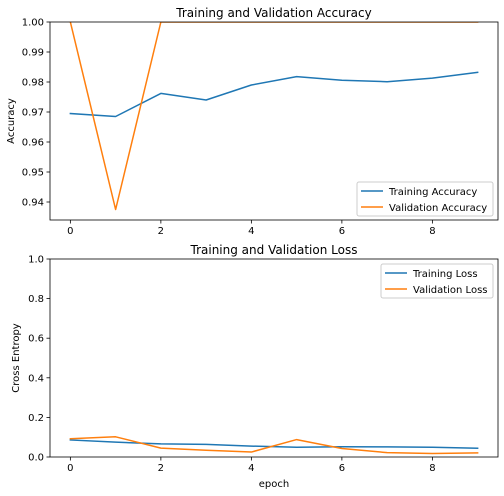 This screenshot has width=504, height=496. I want to click on loss-y-tick-label: 0.2, so click(36, 418).